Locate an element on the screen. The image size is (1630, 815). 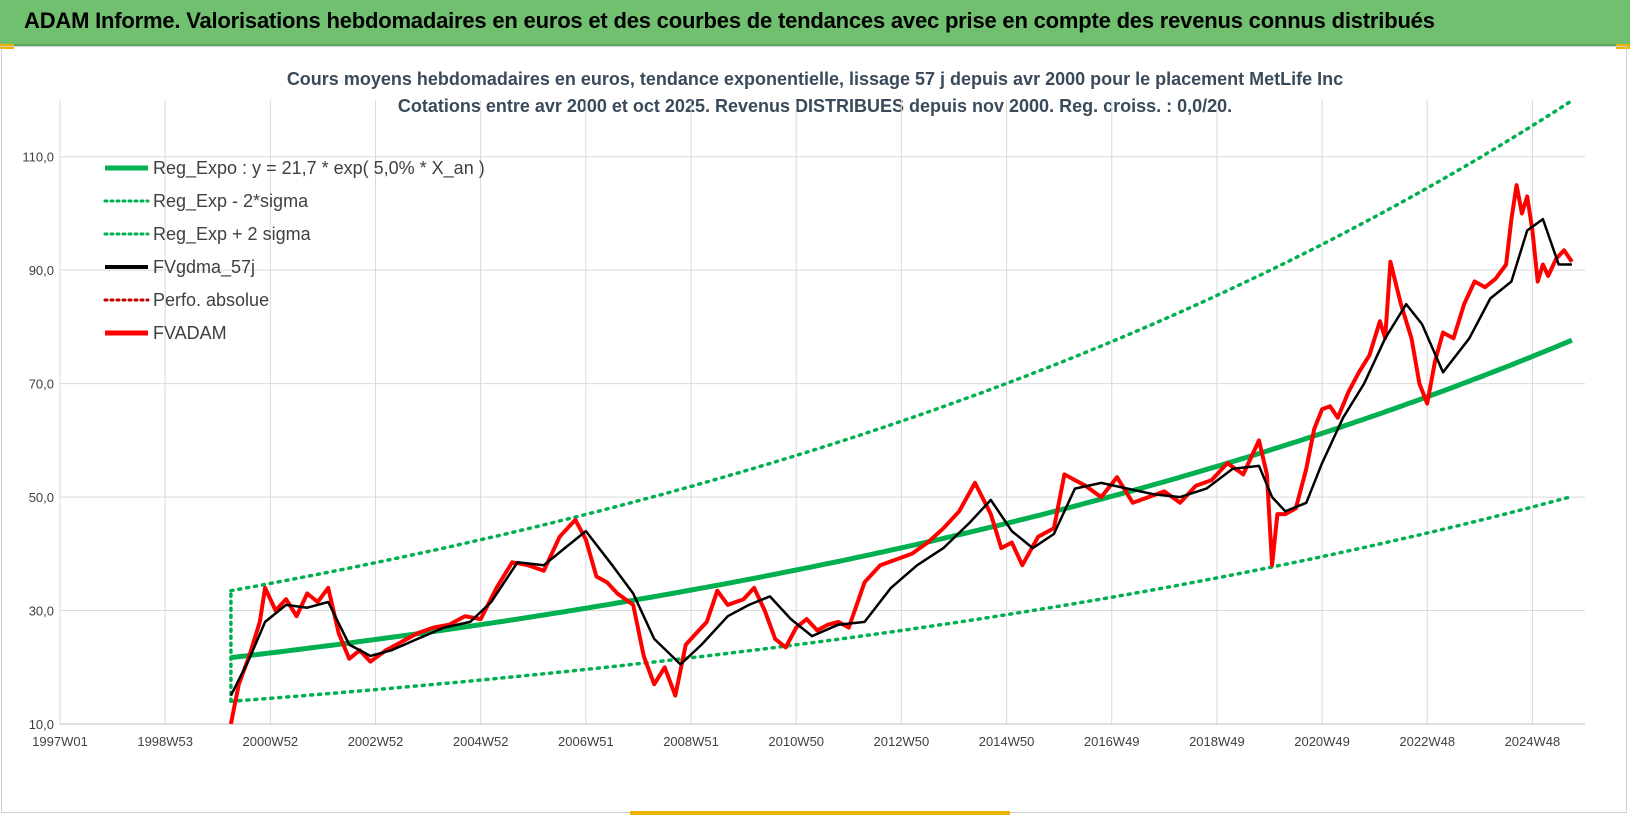
x-tick-label: 2020W49 is located at coordinates (1322, 741).